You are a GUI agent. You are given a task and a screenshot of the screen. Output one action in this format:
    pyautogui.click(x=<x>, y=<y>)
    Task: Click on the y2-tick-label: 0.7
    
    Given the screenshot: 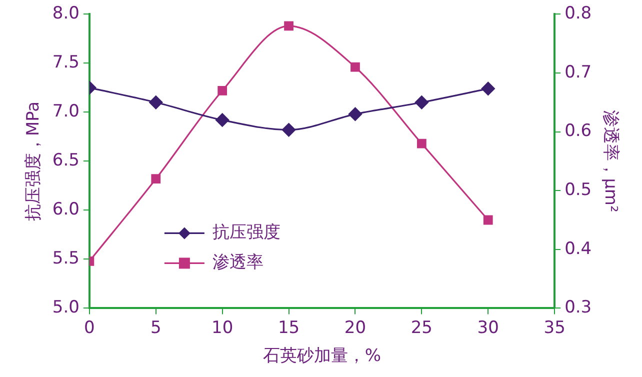 What is the action you would take?
    pyautogui.click(x=578, y=72)
    